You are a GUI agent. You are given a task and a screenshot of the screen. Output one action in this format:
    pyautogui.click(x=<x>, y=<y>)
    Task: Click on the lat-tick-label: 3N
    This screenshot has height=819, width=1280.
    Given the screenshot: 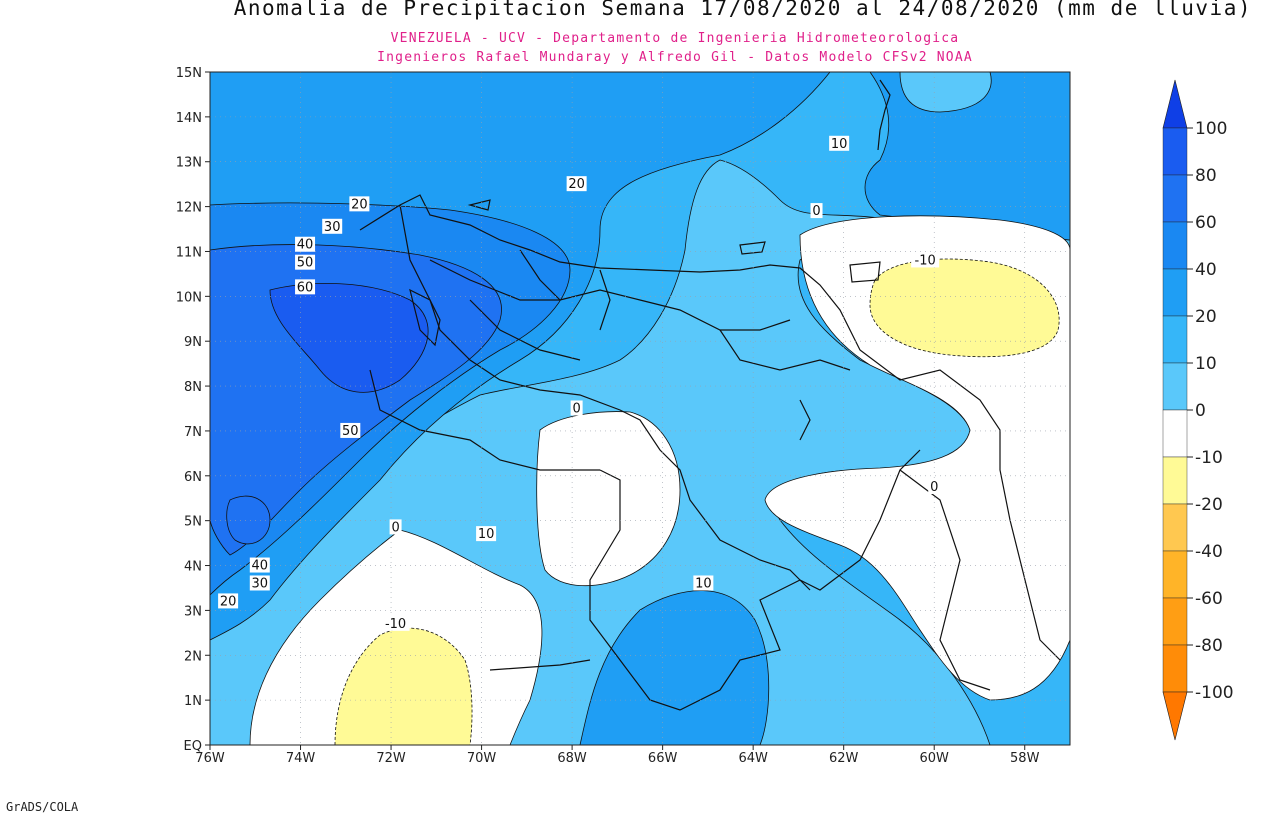 What is the action you would take?
    pyautogui.click(x=193, y=611)
    